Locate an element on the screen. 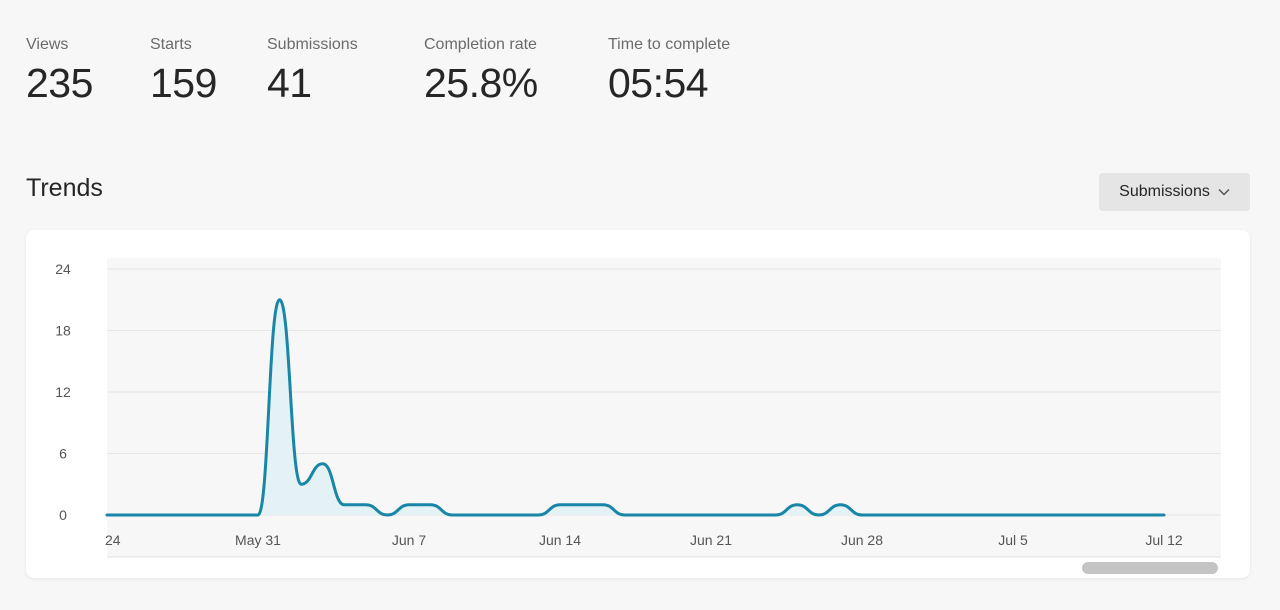 The height and width of the screenshot is (610, 1280). x-tick-label: Jun 28 is located at coordinates (862, 540).